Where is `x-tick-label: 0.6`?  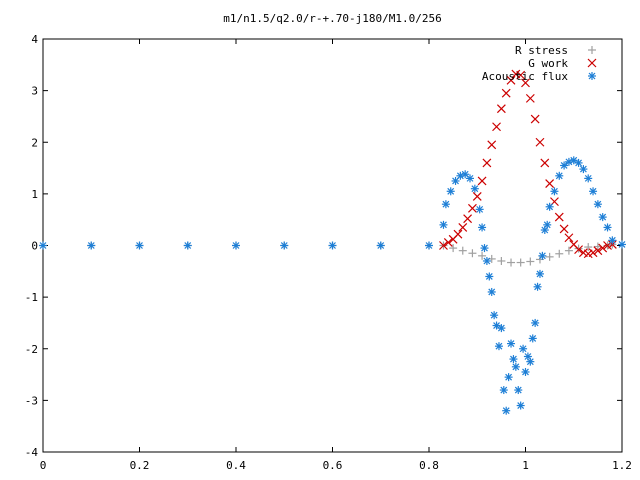 x-tick-label: 0.6 is located at coordinates (333, 465).